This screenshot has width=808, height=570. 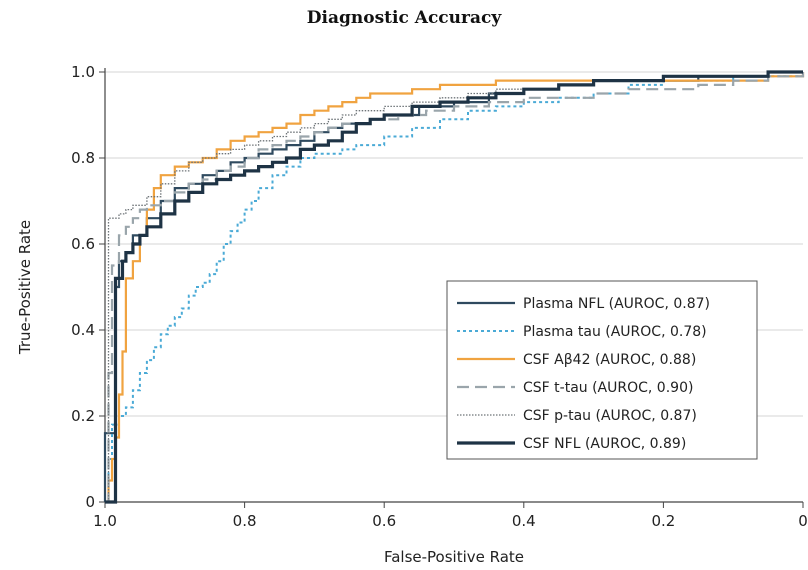 What do you see at coordinates (454, 557) in the screenshot?
I see `x-axis-label: False-Positive Rate` at bounding box center [454, 557].